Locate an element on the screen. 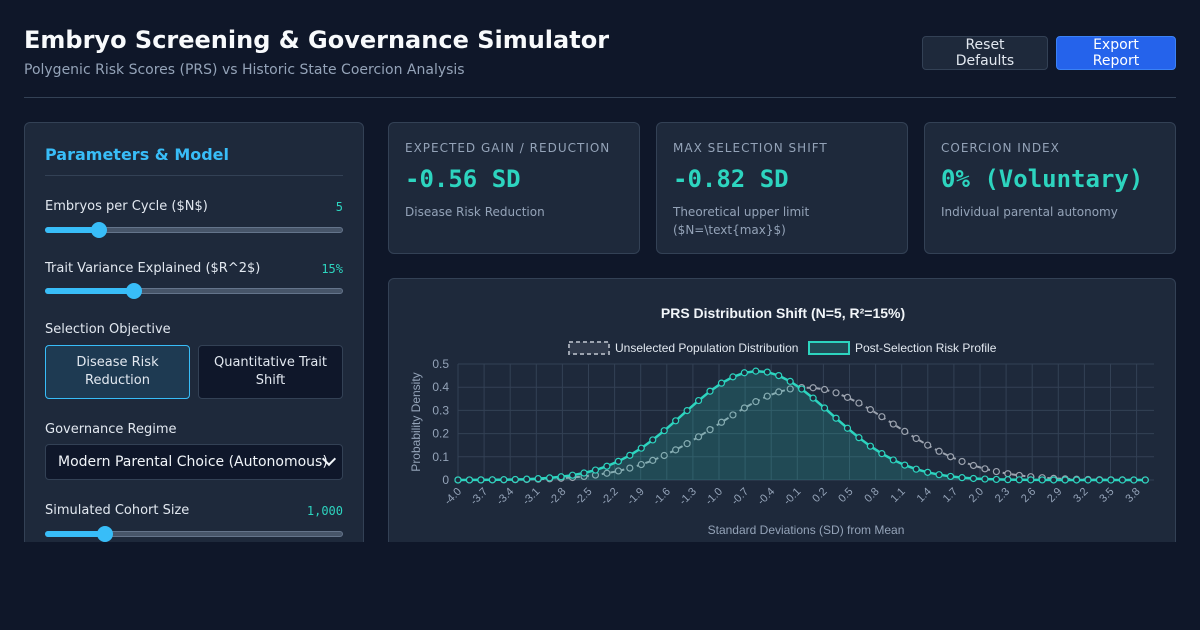 The height and width of the screenshot is (630, 1200). legend-swatch-post-selection is located at coordinates (829, 348).